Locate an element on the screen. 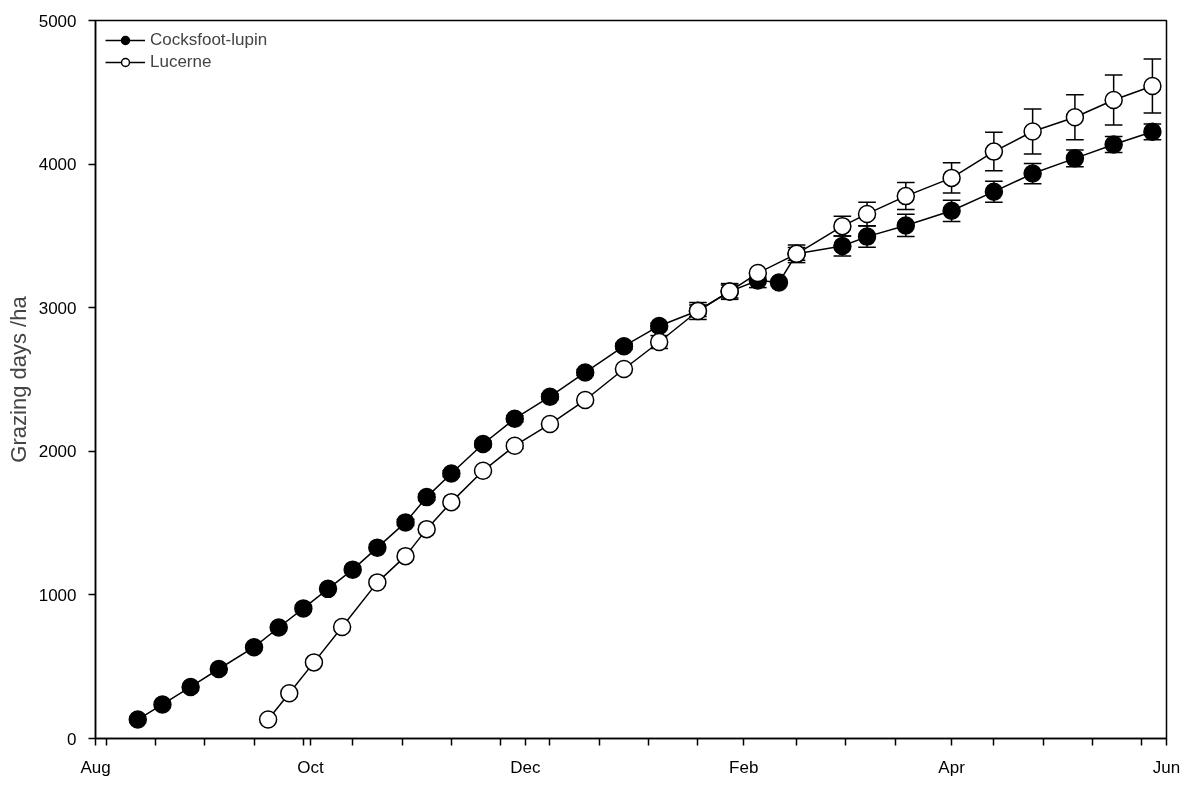 This screenshot has width=1196, height=793. y-tick-label: 3000 is located at coordinates (57, 308).